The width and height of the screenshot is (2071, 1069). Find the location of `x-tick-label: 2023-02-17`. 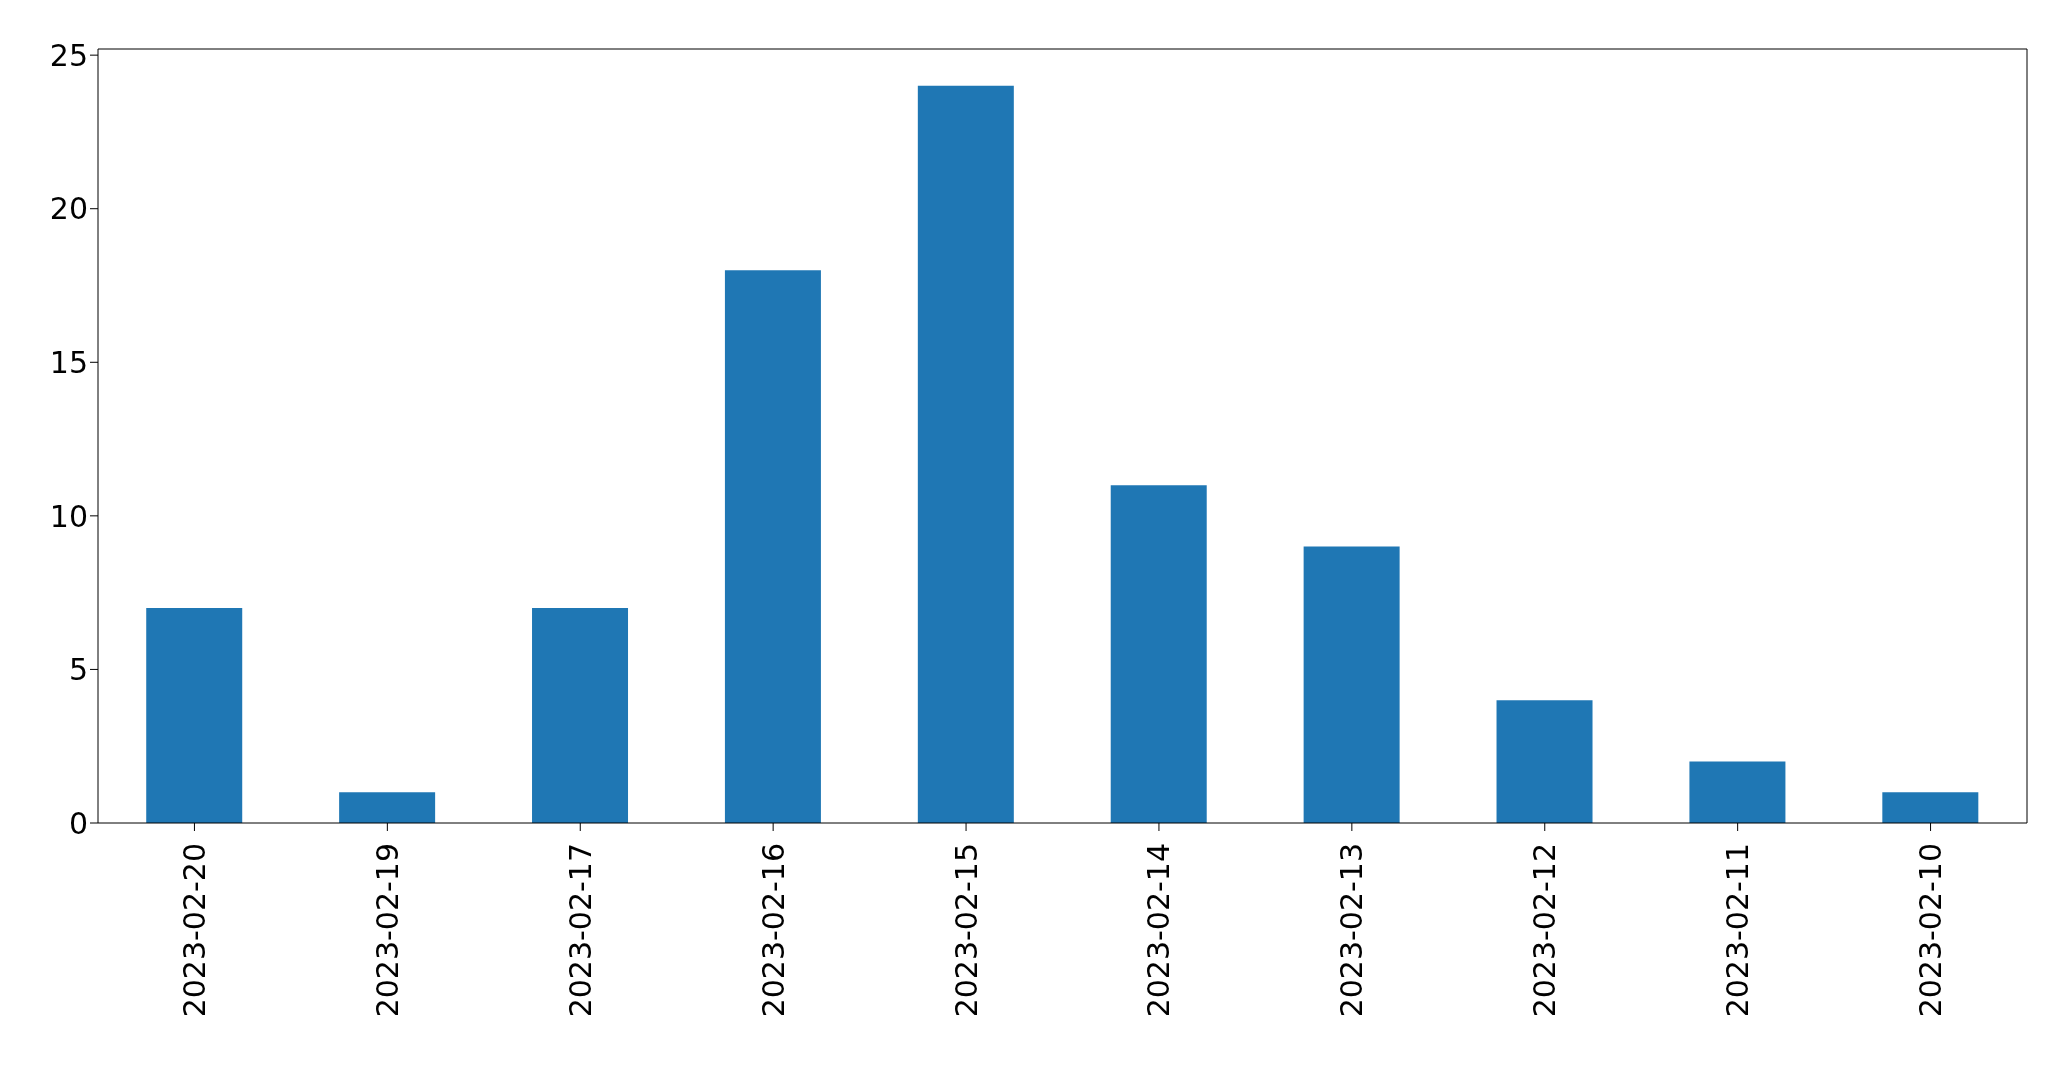

x-tick-label: 2023-02-17 is located at coordinates (580, 930).